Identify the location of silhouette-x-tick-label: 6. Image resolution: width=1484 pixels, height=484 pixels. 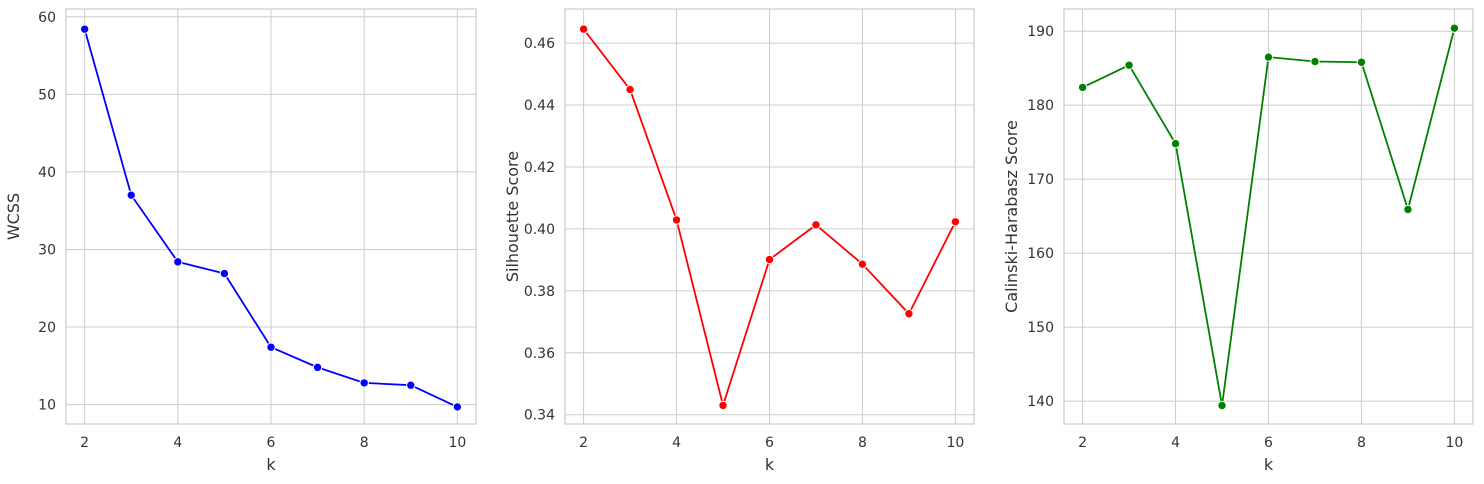
(769, 443).